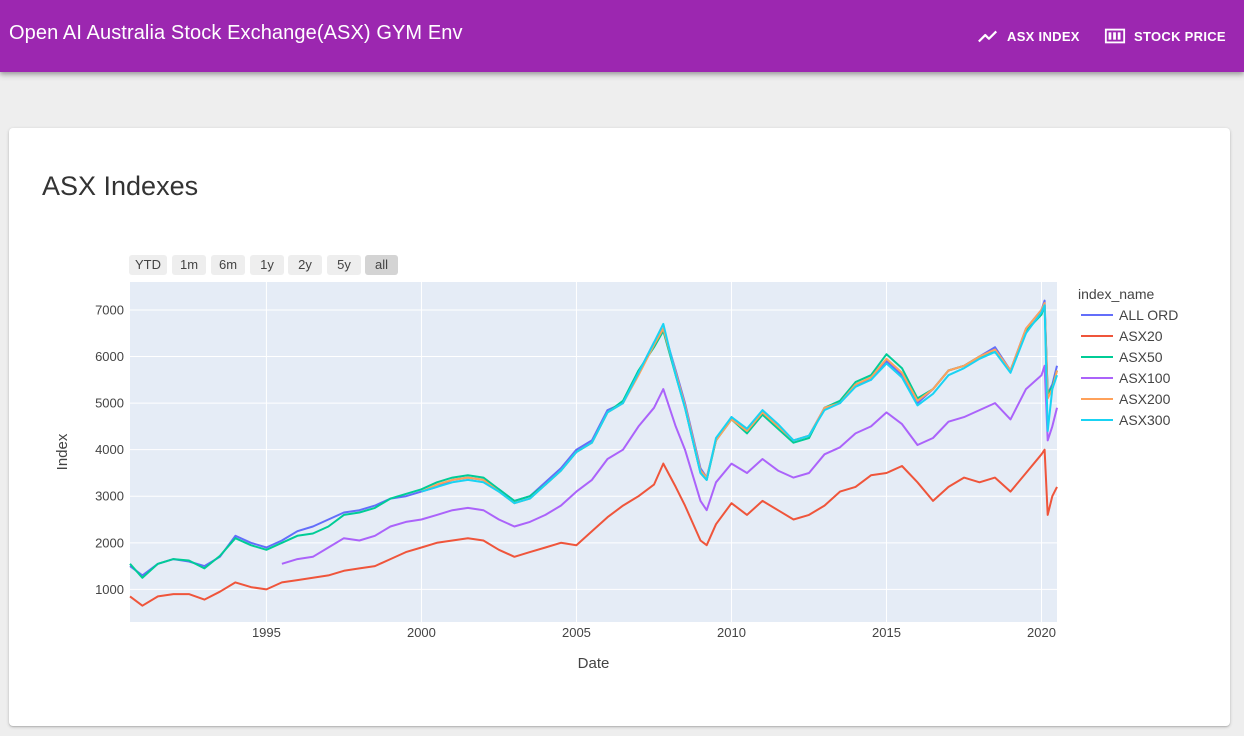 The height and width of the screenshot is (736, 1244). I want to click on stock-price-nav-button: STOCK PRICE, so click(1165, 36).